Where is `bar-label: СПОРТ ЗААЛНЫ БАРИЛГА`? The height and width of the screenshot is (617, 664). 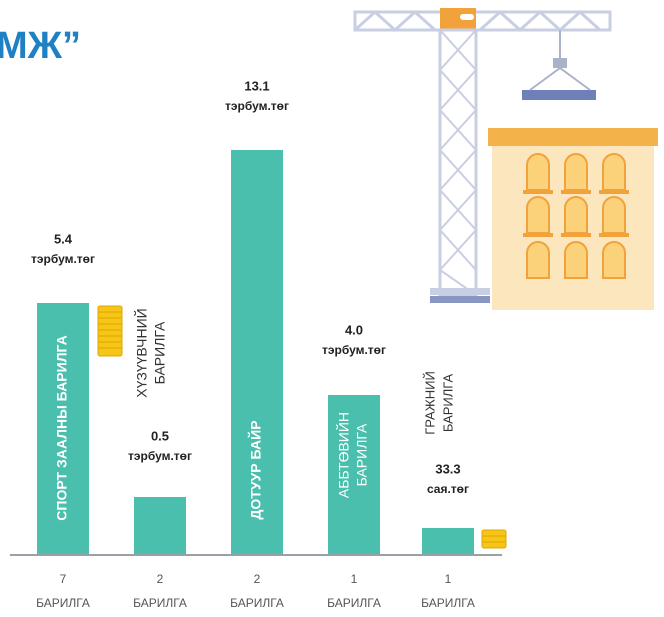 bar-label: СПОРТ ЗААЛНЫ БАРИЛГА is located at coordinates (62, 427).